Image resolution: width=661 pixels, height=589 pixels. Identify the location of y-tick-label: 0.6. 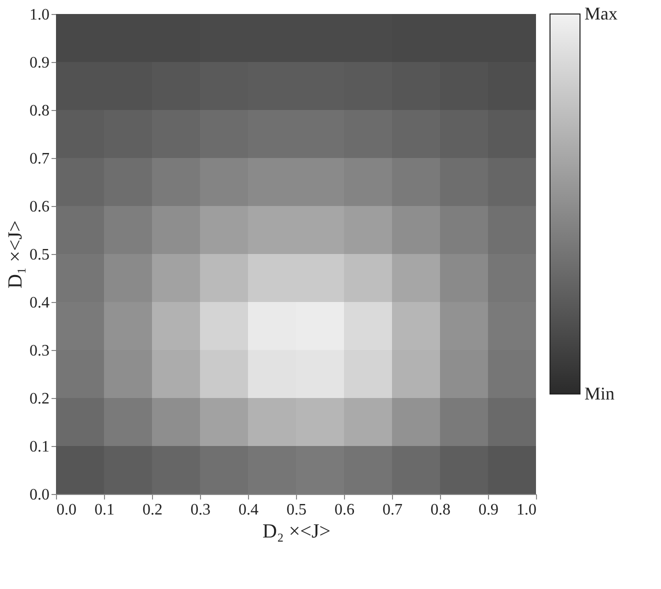
(40, 207).